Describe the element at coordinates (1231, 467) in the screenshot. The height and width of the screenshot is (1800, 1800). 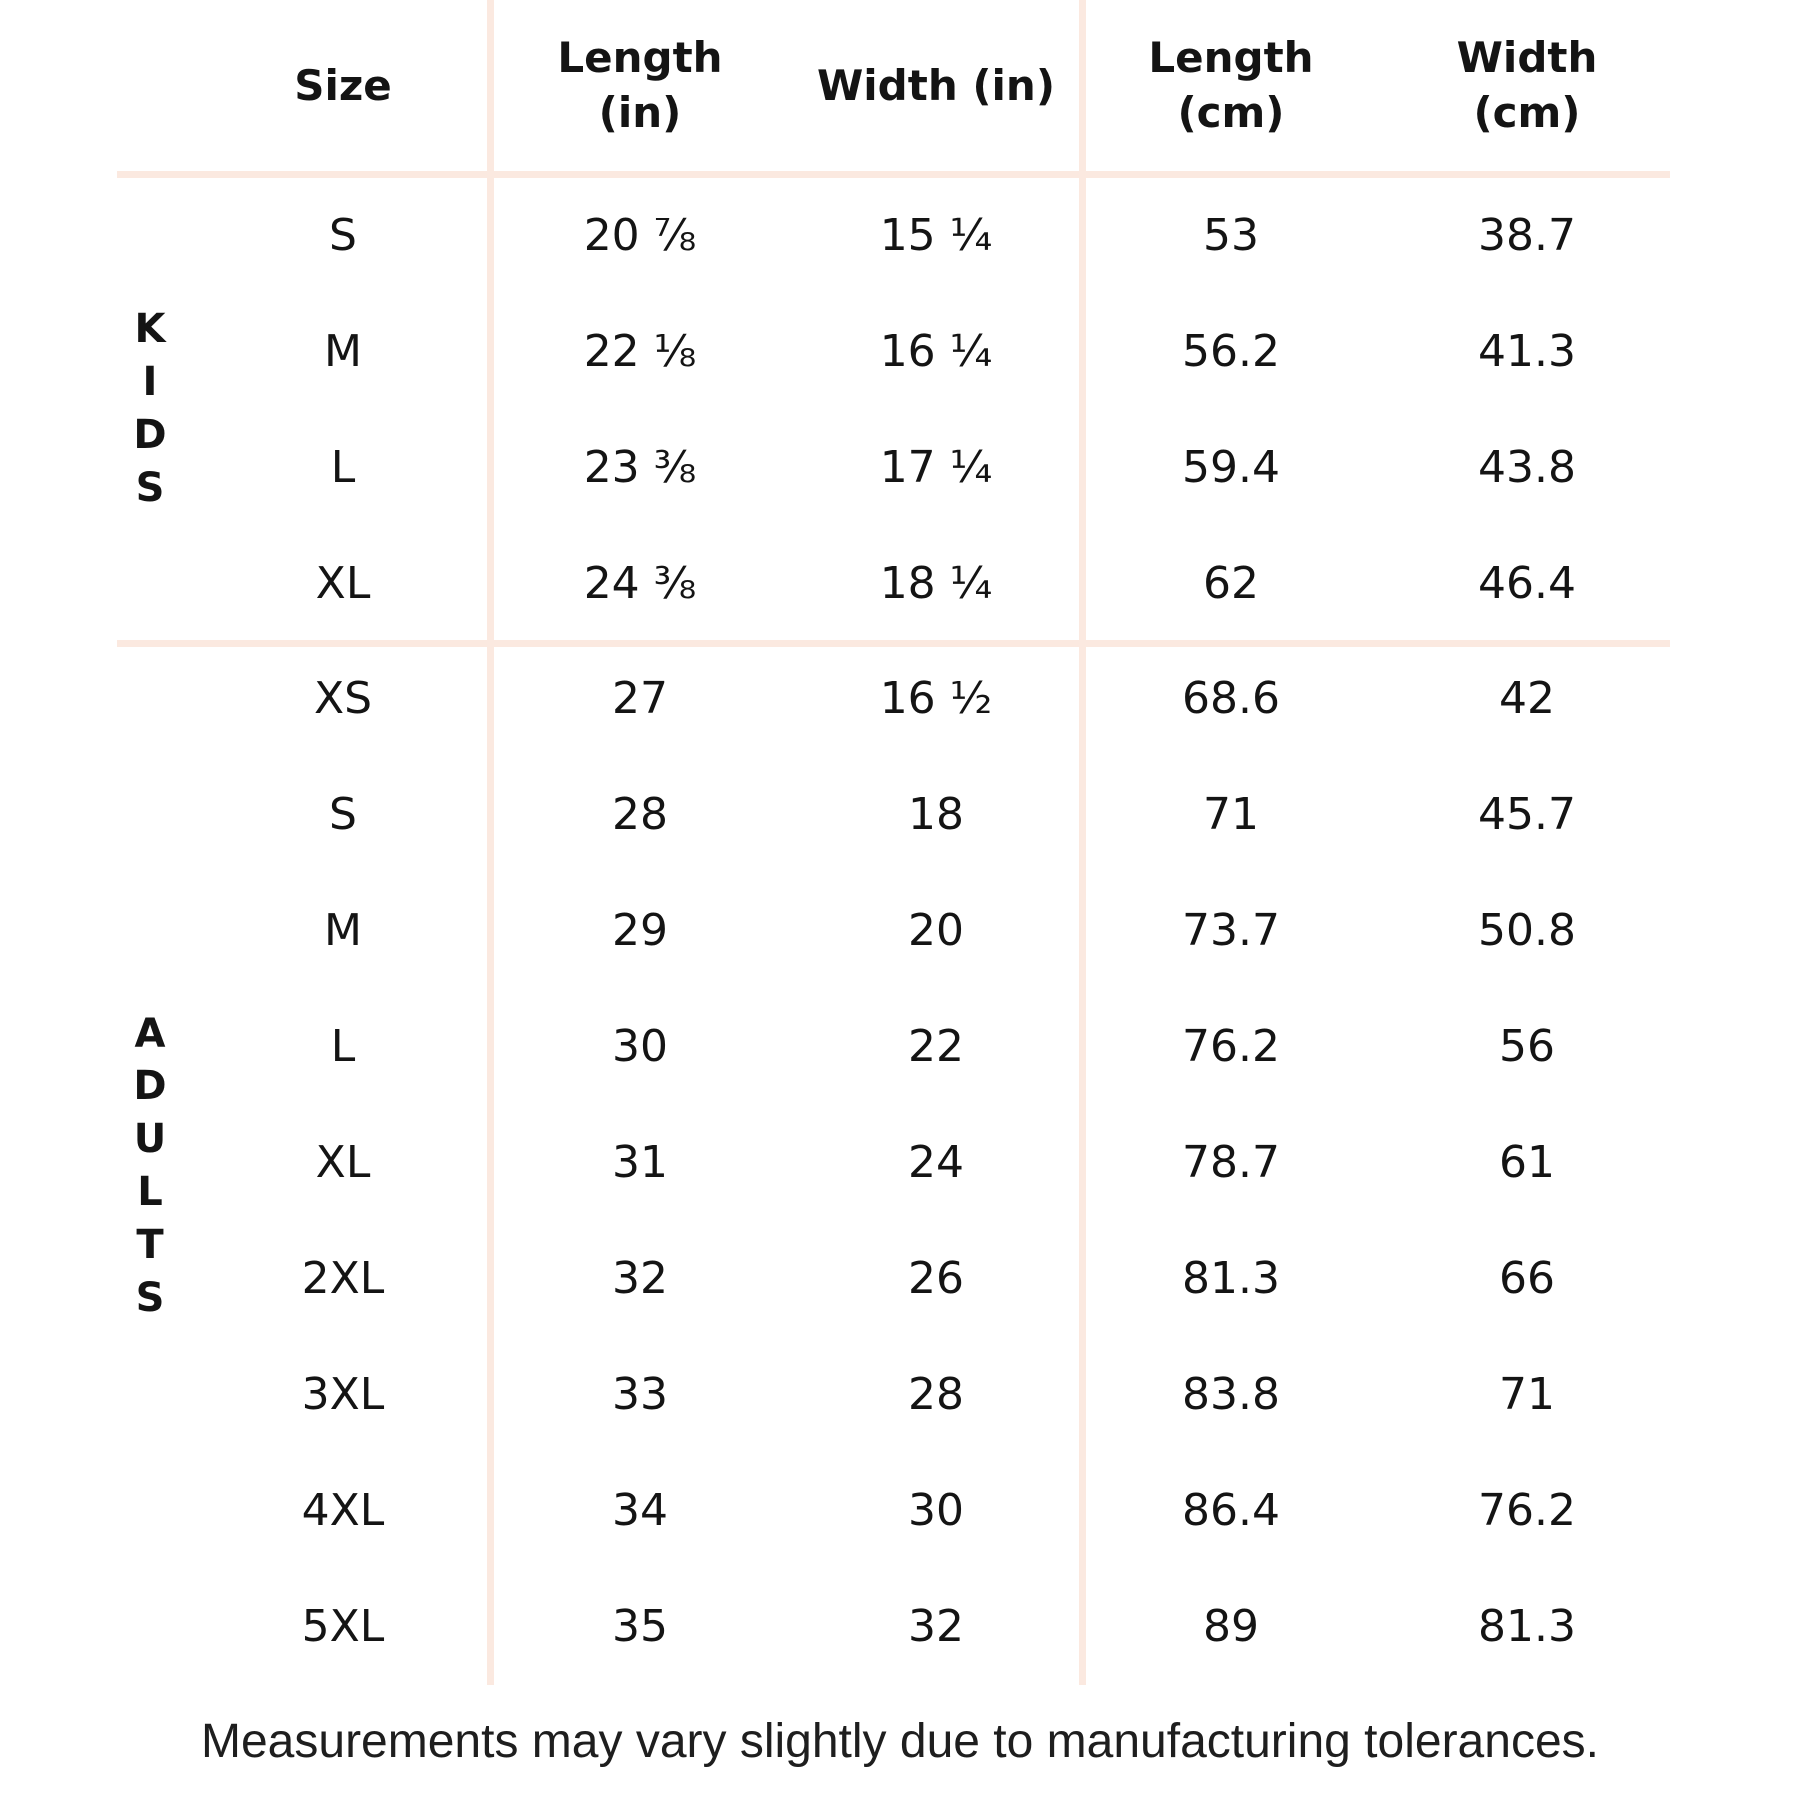
I see `length-cm-cell: 59.4` at that location.